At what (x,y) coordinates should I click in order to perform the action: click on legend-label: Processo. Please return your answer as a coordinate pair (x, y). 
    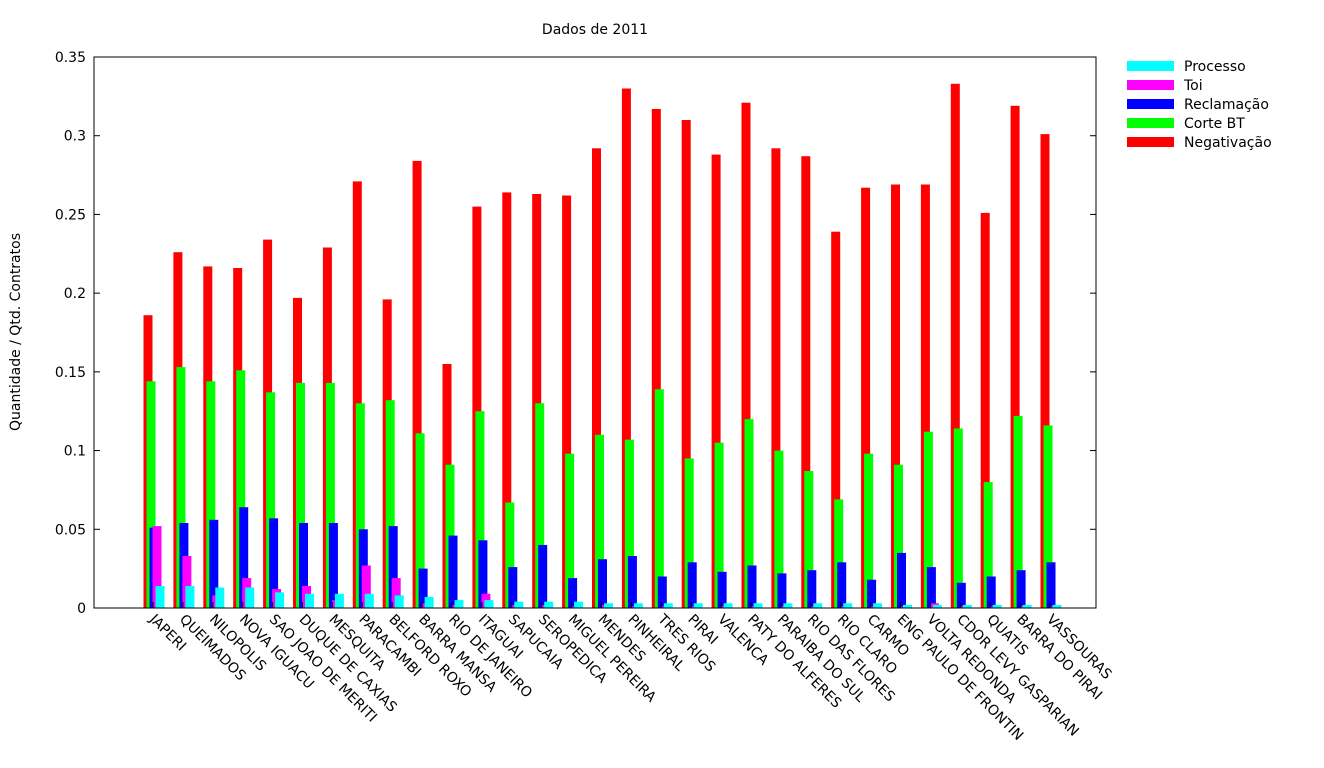
    Looking at the image, I should click on (1215, 67).